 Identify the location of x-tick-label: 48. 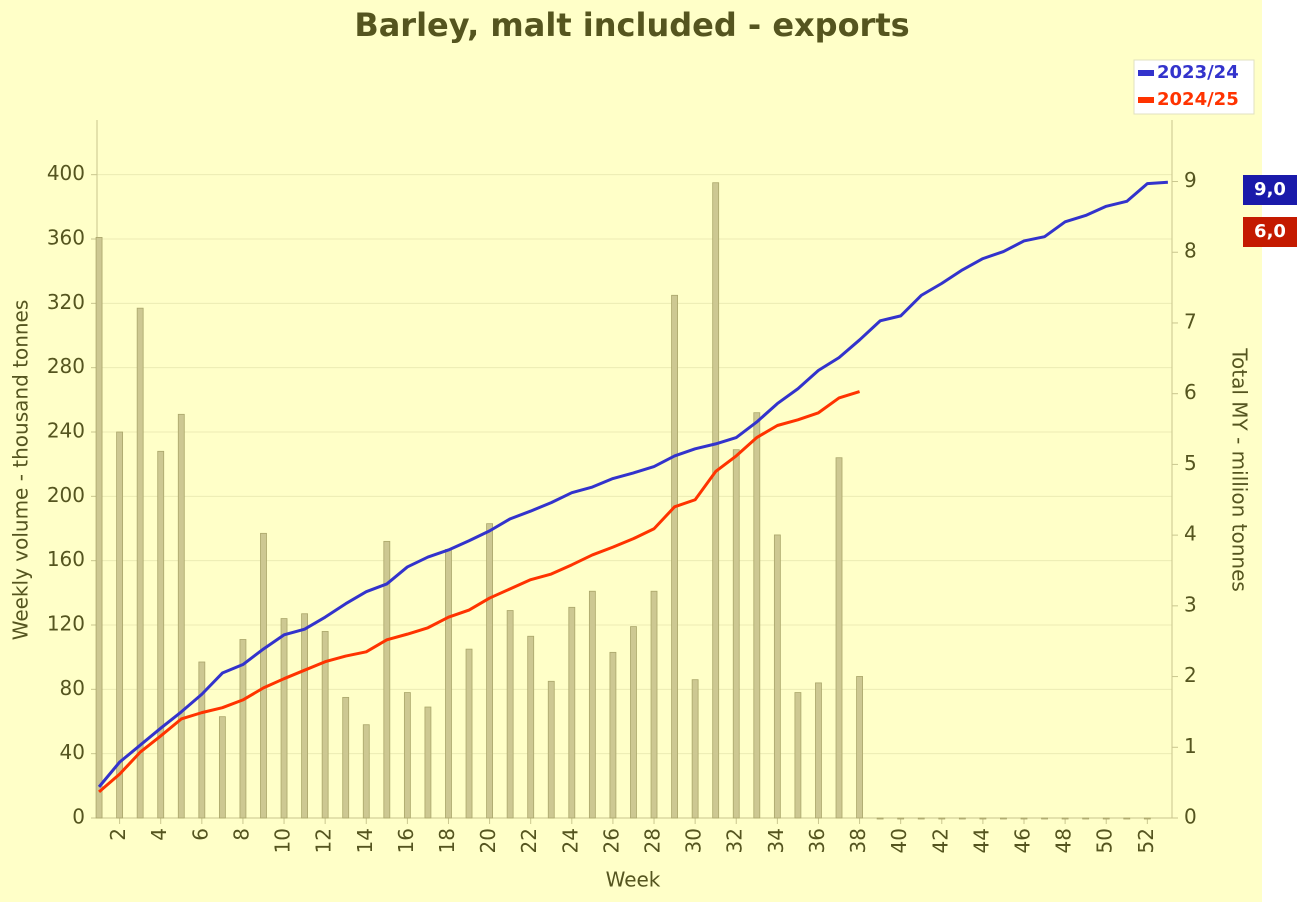
(1064, 840).